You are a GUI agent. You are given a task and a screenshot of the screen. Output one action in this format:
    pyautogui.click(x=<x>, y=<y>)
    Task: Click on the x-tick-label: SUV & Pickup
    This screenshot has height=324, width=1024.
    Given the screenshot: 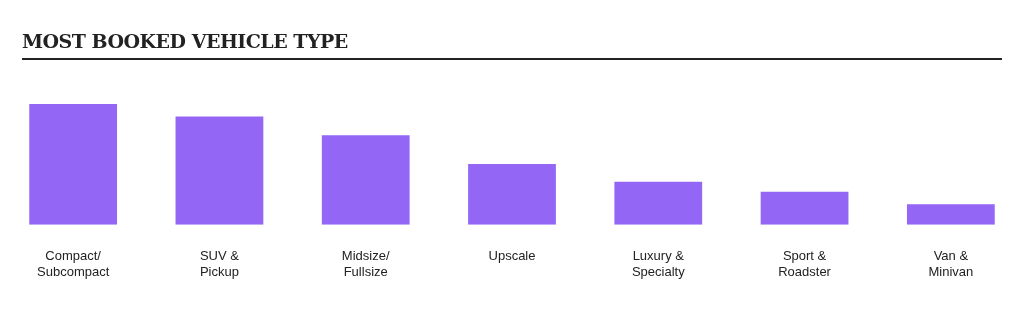 What is the action you would take?
    pyautogui.click(x=219, y=263)
    